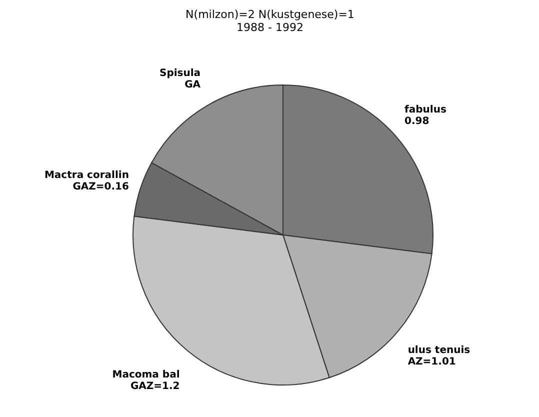 This screenshot has height=417, width=539. Describe the element at coordinates (86, 175) in the screenshot. I see `slice-label: Mactra corallin` at that location.